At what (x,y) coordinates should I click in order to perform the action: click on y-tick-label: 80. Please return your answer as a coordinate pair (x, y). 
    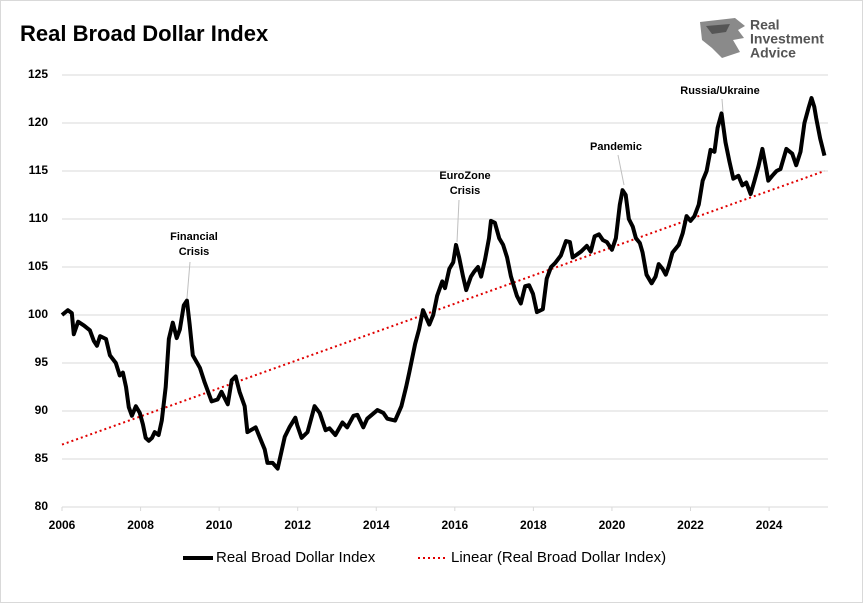
    Looking at the image, I should click on (42, 506).